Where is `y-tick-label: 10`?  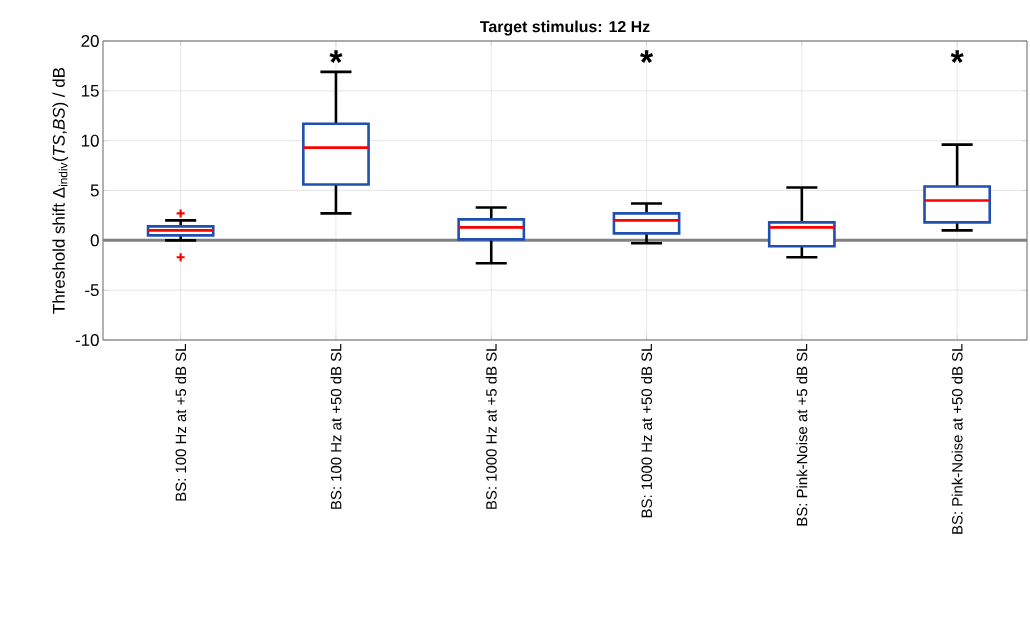
y-tick-label: 10 is located at coordinates (90, 140).